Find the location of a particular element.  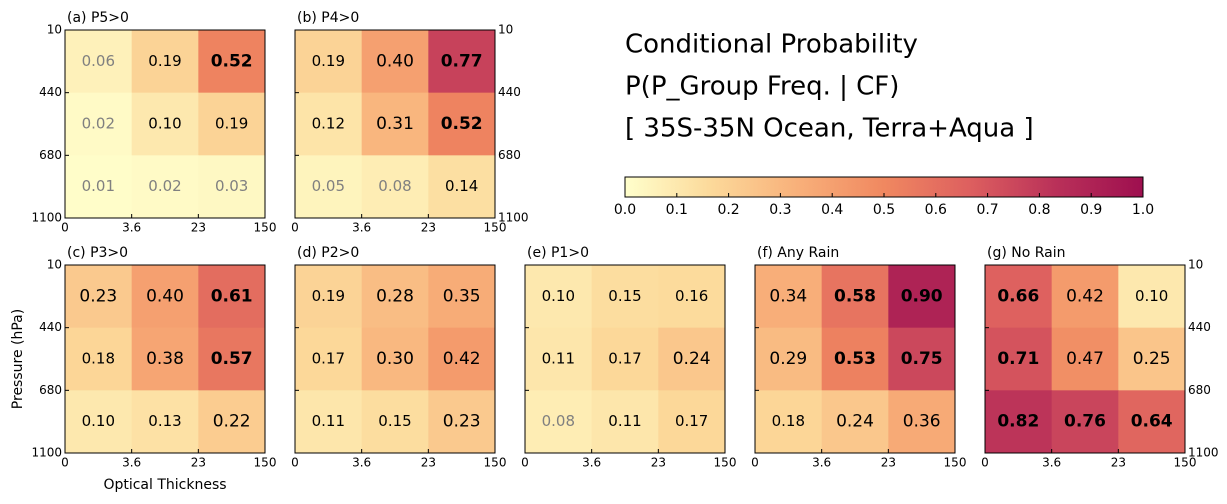

cell-label: 0.35 is located at coordinates (462, 296).